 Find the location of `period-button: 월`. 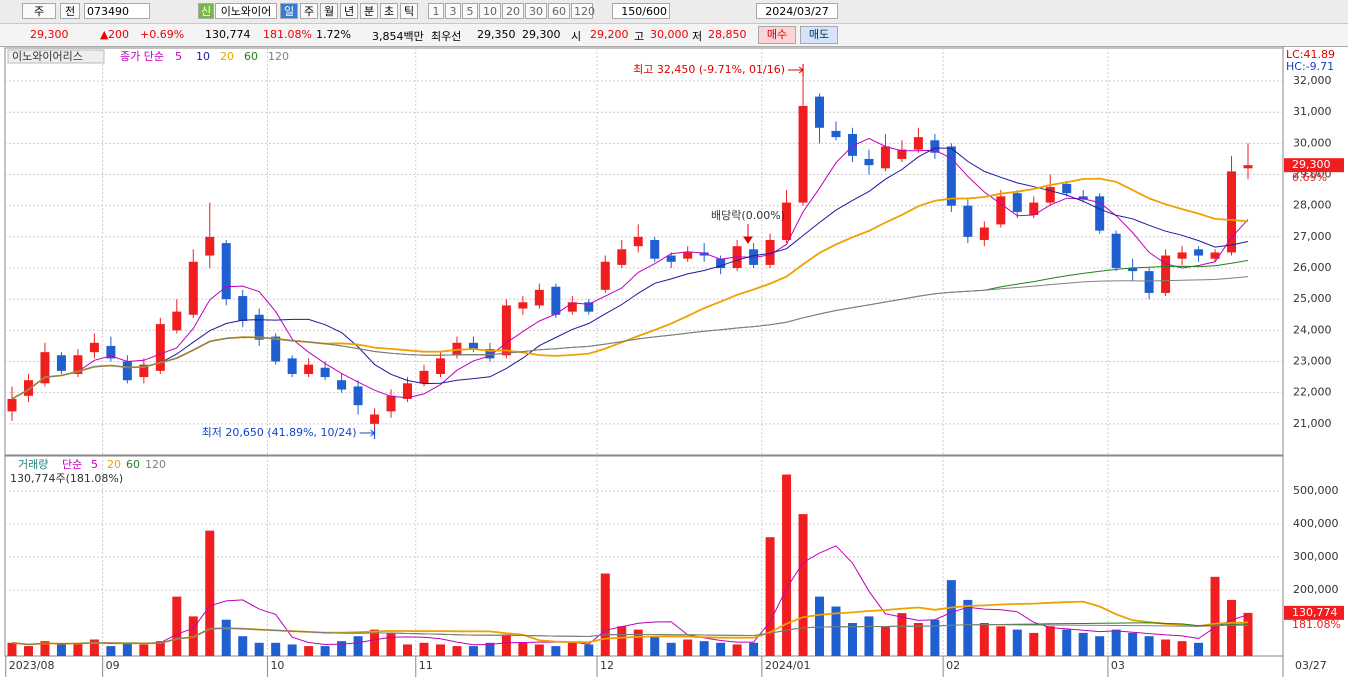

period-button: 월 is located at coordinates (329, 11).